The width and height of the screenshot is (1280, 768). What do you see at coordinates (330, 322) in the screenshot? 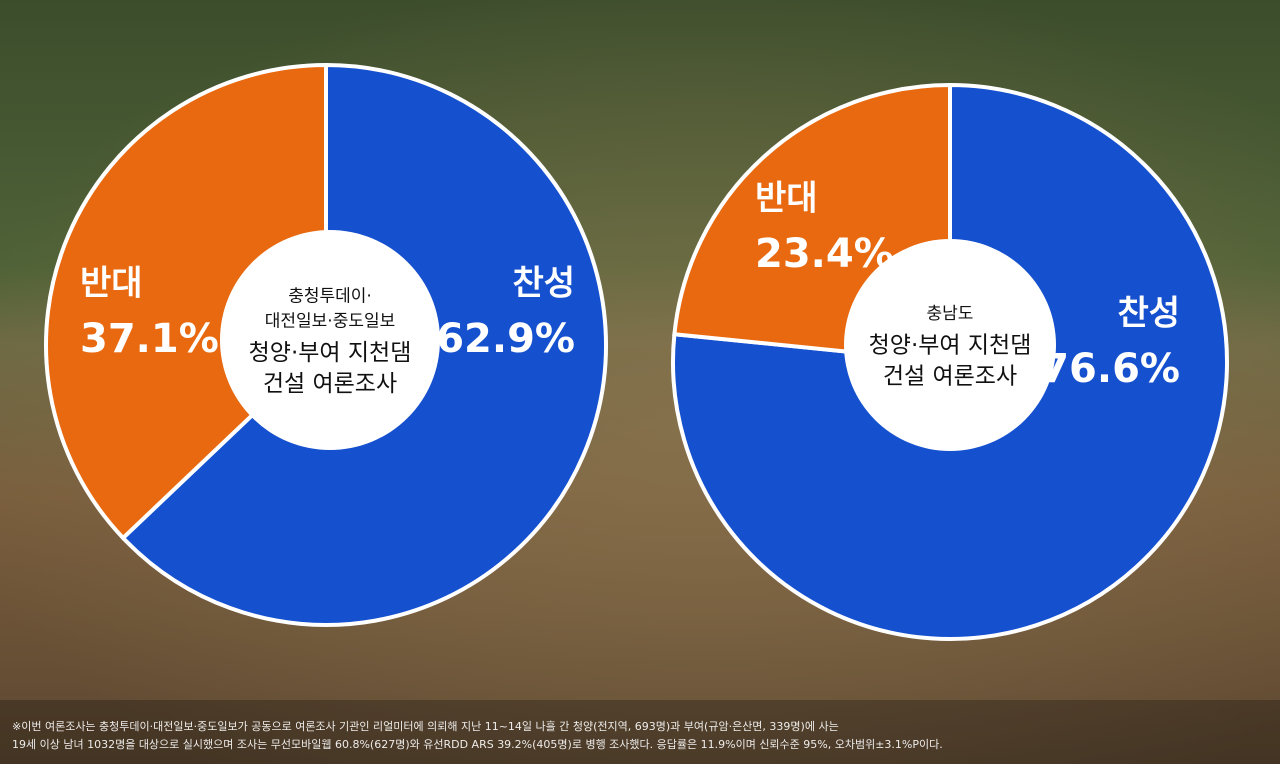
I see `subtitle: 대전일보·중도일보` at bounding box center [330, 322].